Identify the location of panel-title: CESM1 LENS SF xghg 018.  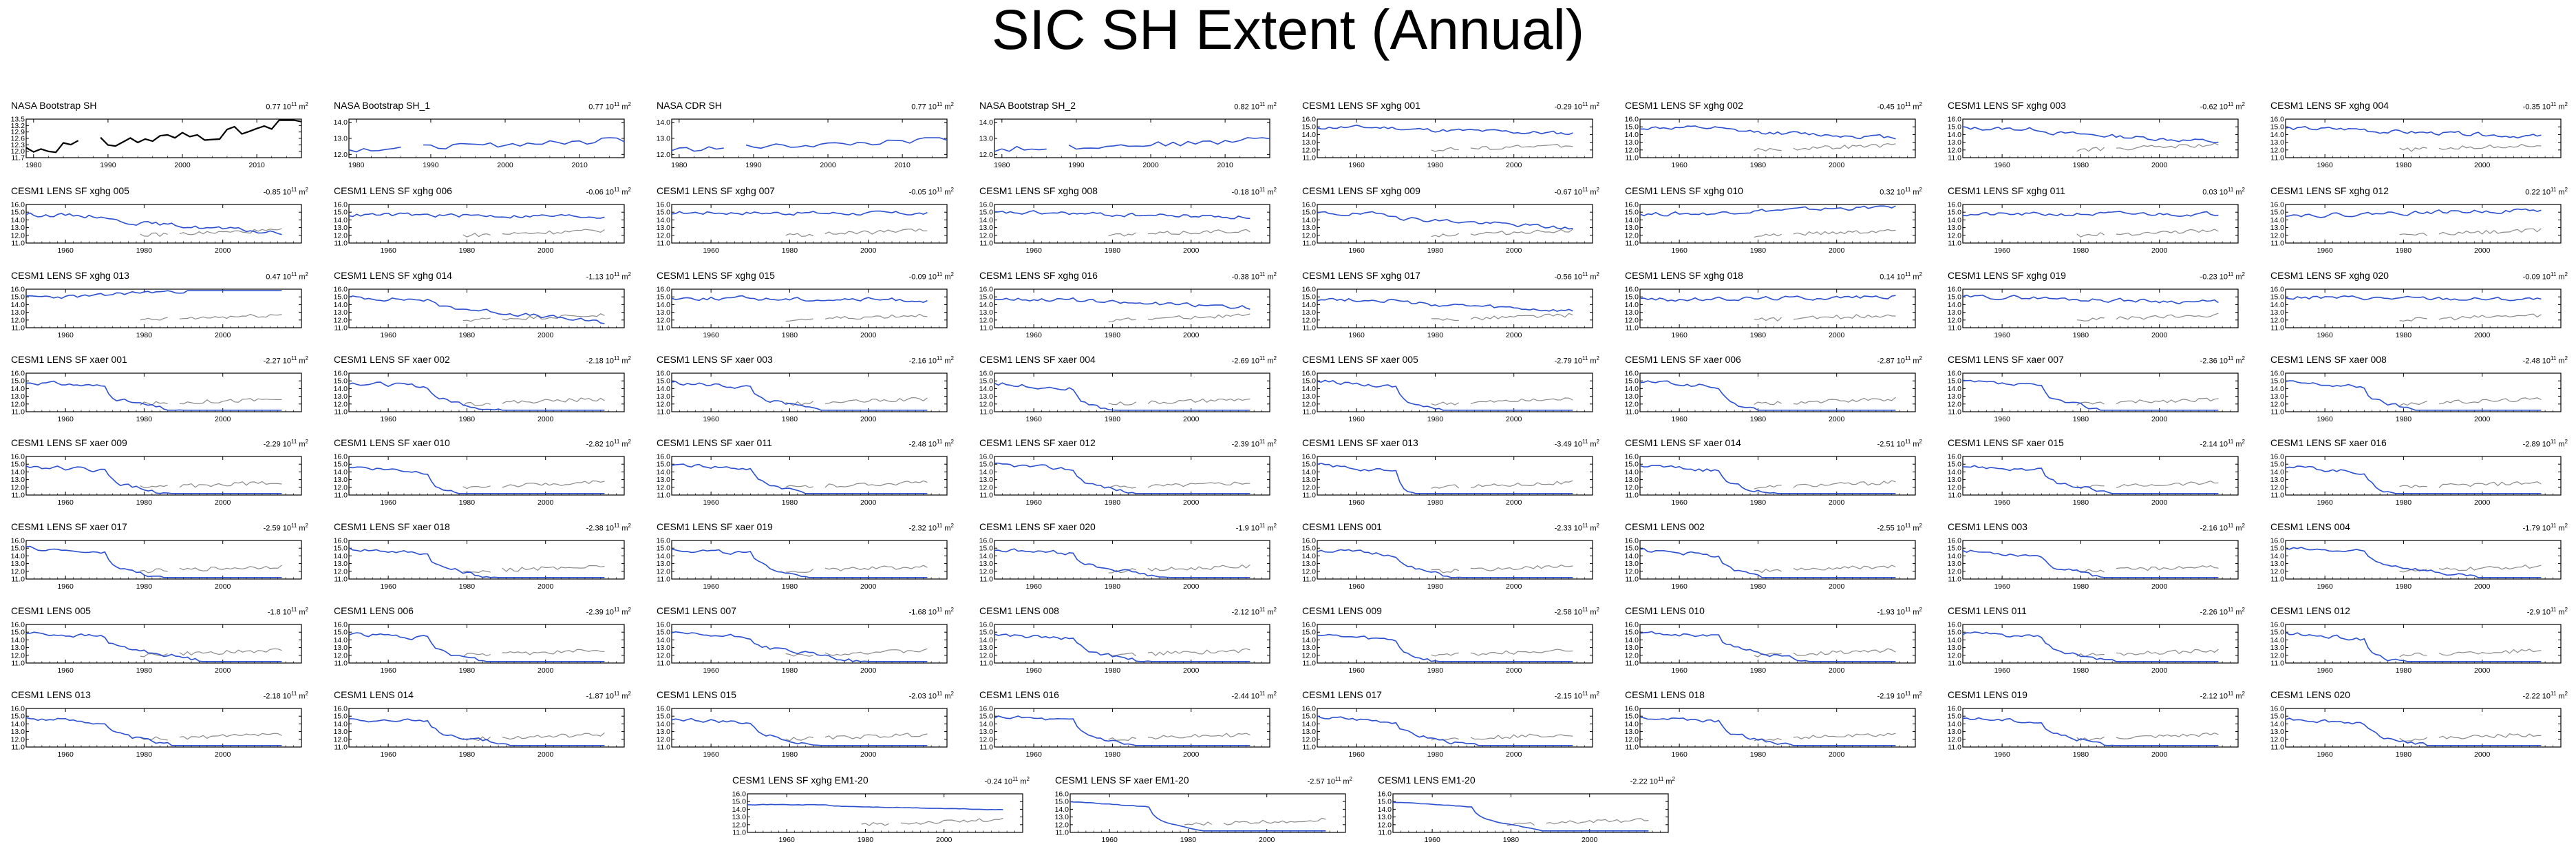
(1684, 276).